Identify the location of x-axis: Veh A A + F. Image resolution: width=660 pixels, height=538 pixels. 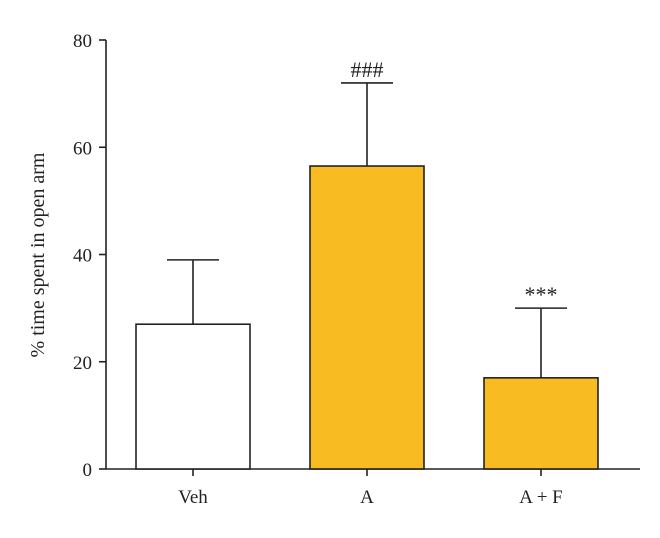
(373, 488).